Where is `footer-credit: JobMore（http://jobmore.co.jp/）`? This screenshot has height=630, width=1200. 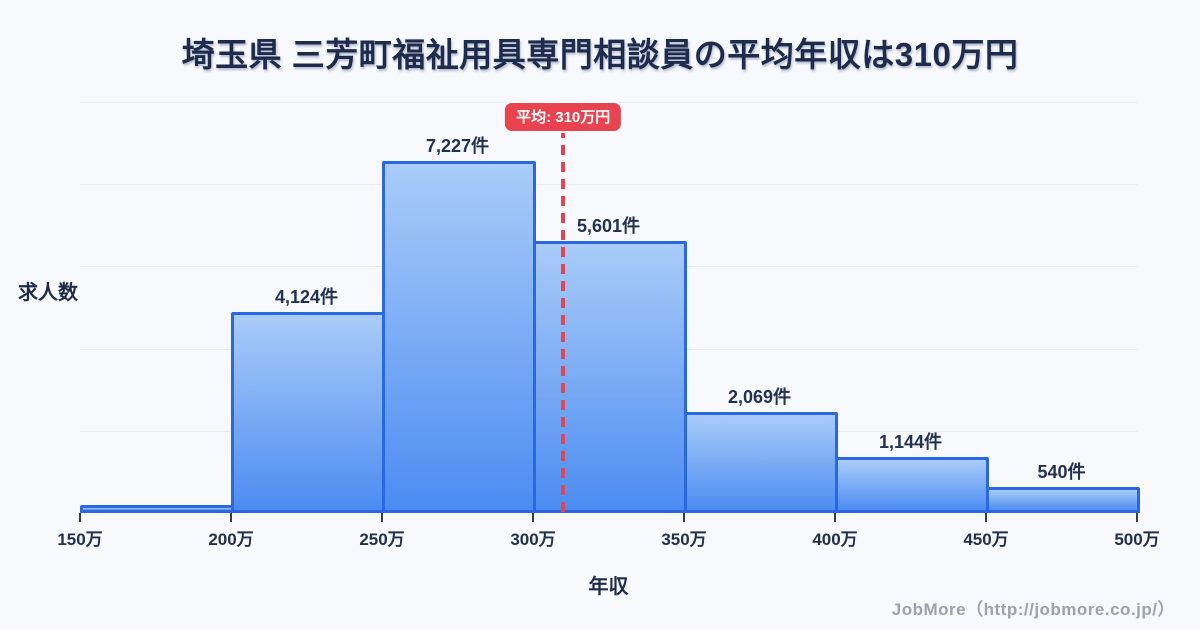
footer-credit: JobMore（http://jobmore.co.jp/） is located at coordinates (1033, 609).